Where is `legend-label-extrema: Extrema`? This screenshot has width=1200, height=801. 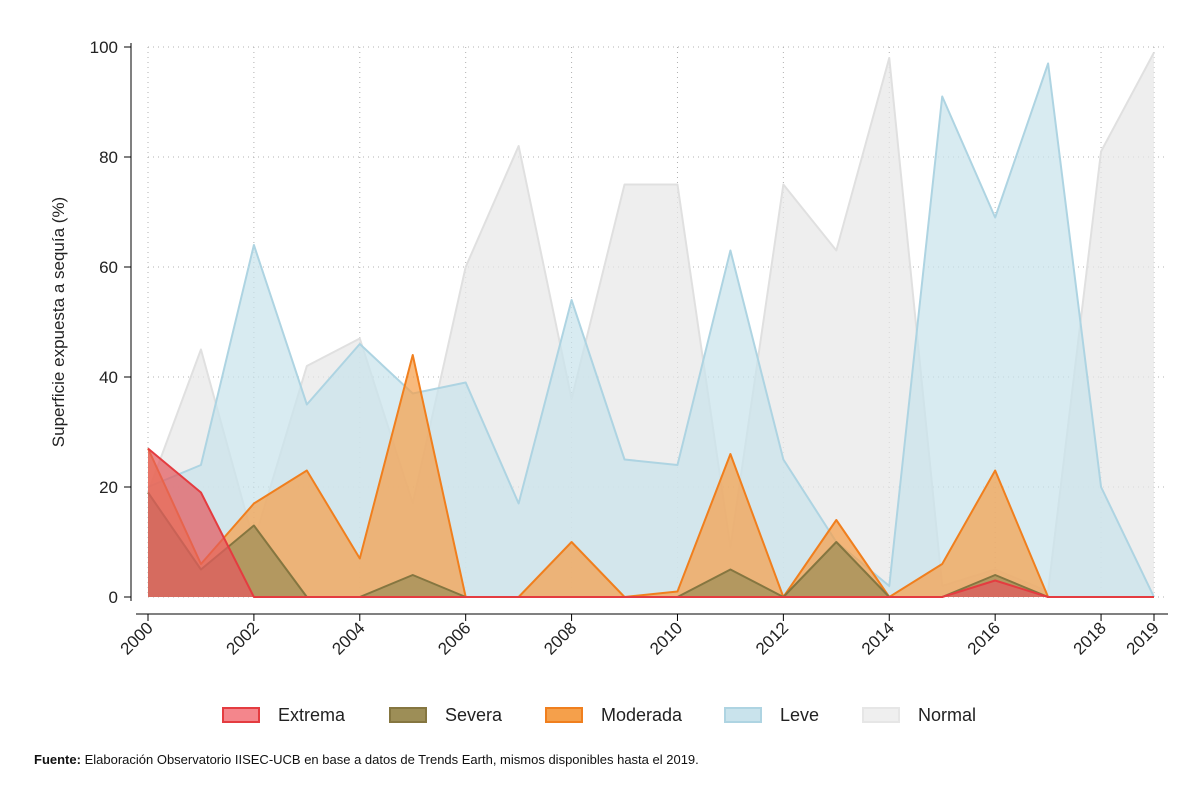 legend-label-extrema: Extrema is located at coordinates (312, 714).